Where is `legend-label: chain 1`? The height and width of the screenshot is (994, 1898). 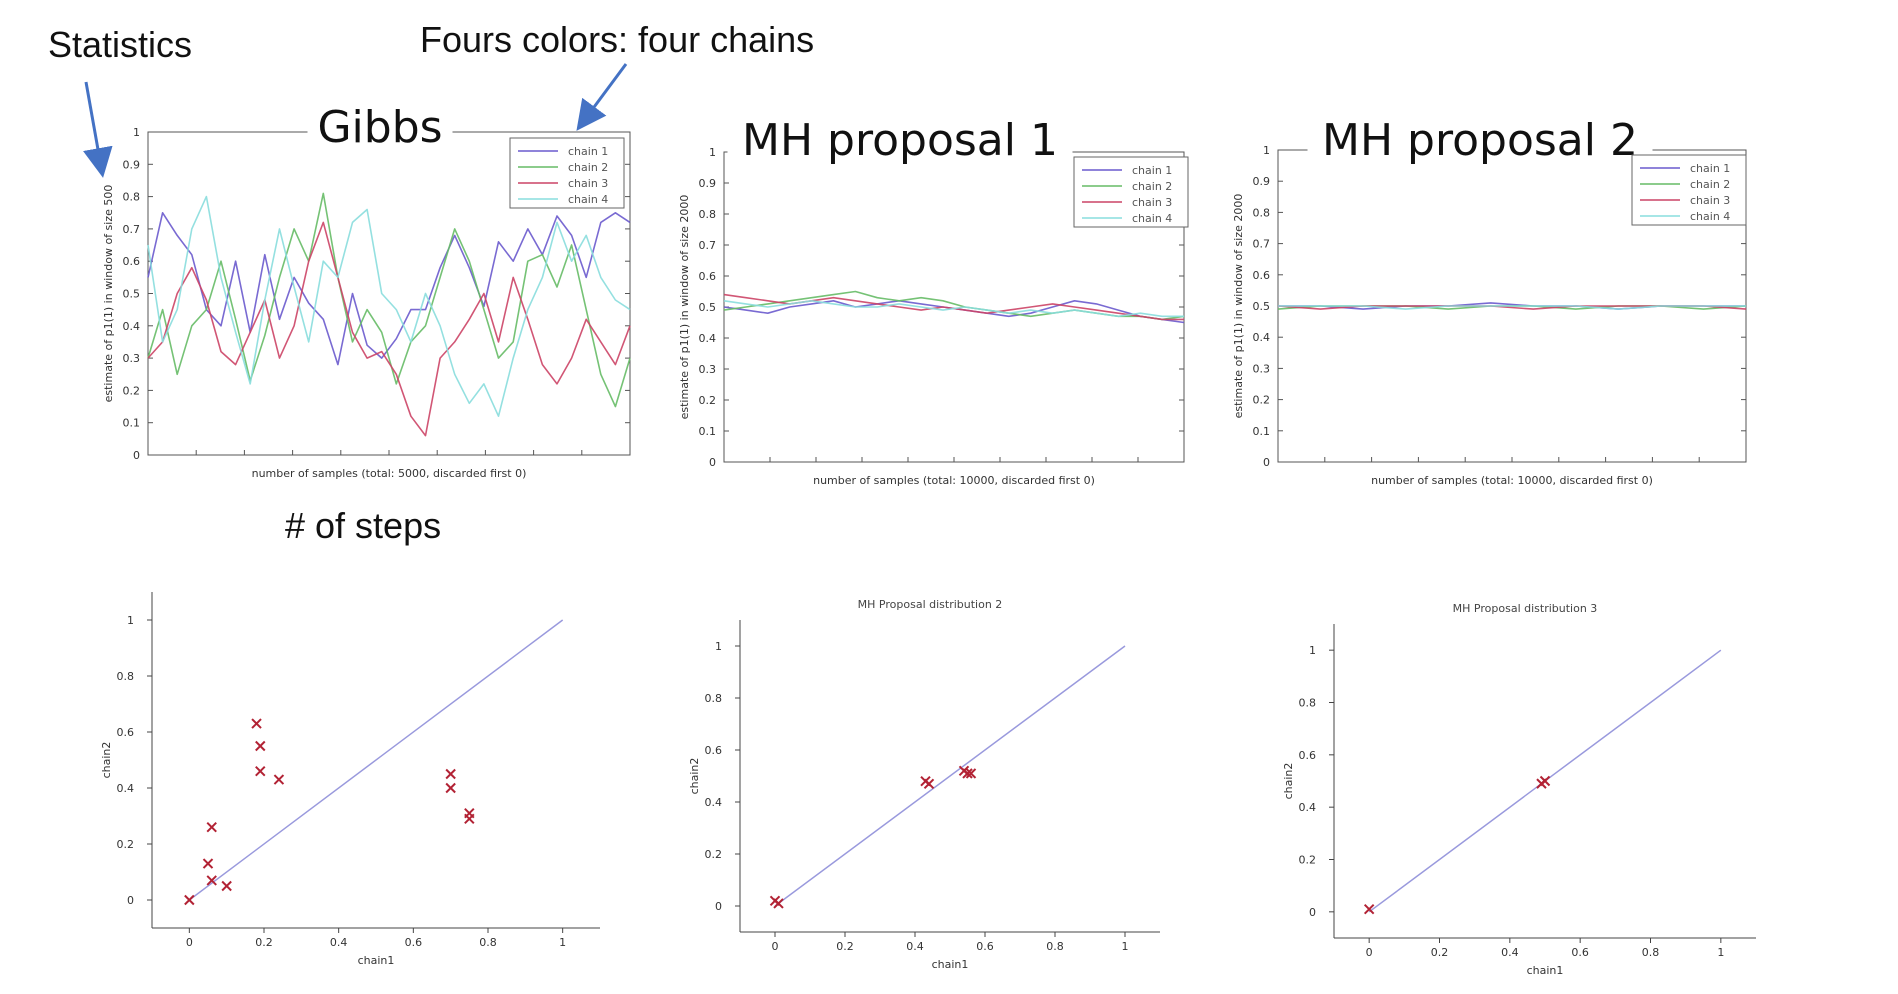
legend-label: chain 1 is located at coordinates (588, 151).